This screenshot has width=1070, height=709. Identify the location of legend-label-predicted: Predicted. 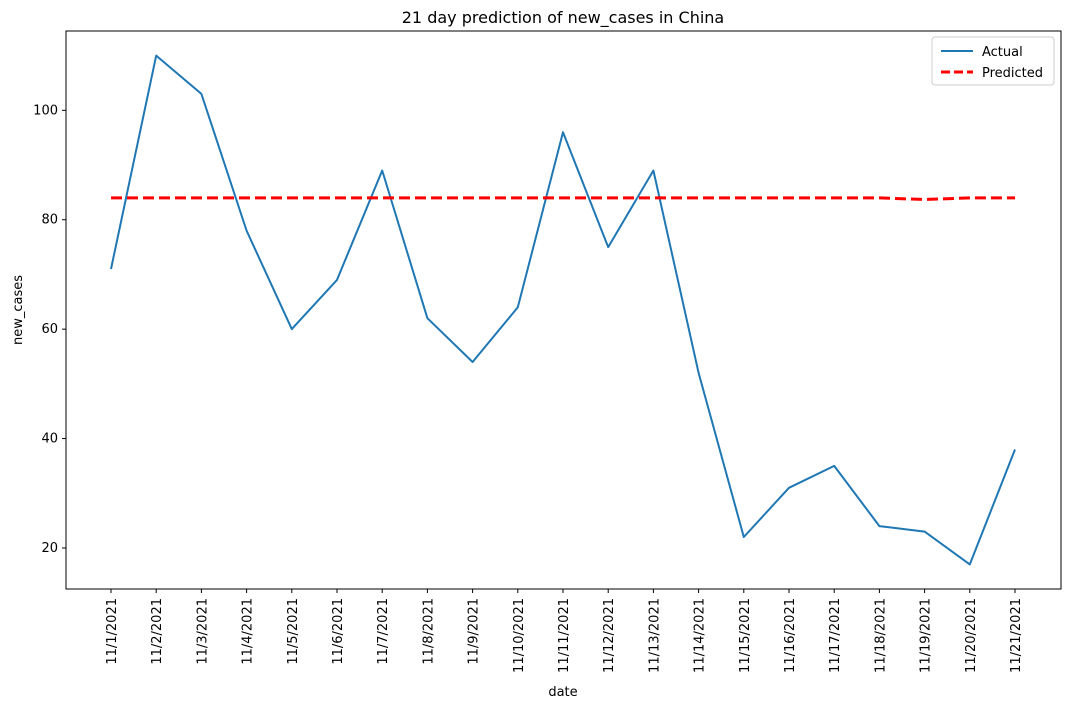
(1012, 73).